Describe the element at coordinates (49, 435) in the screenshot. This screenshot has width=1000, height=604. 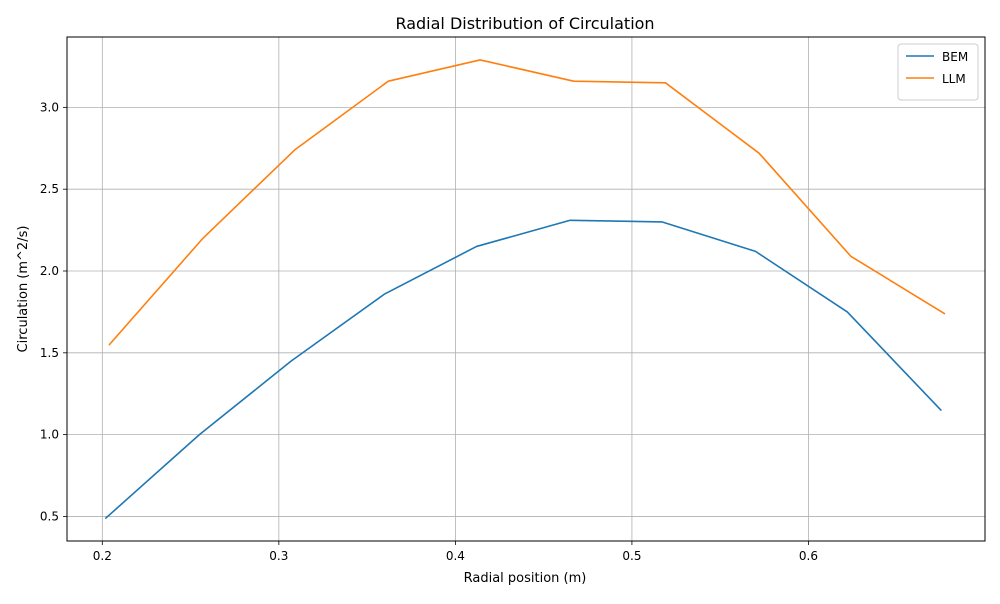
I see `y-tick-label: 1.0` at that location.